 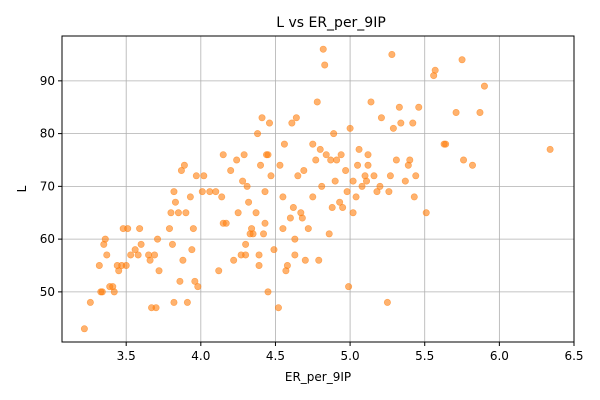 What do you see at coordinates (47, 239) in the screenshot?
I see `y-tick-label: 60` at bounding box center [47, 239].